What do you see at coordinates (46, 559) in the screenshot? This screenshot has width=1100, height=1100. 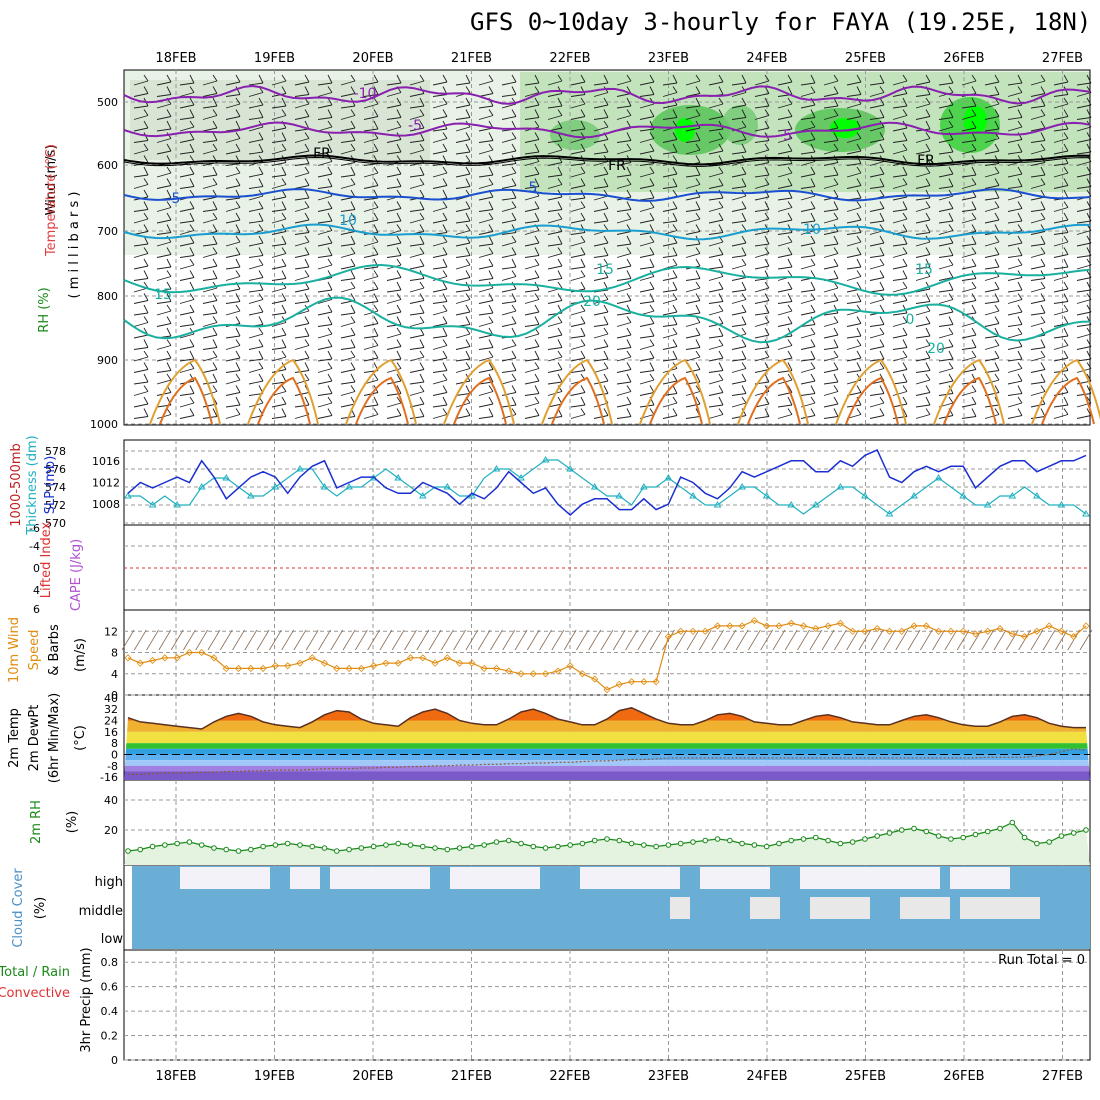 I see `li-label: Lifted Index` at bounding box center [46, 559].